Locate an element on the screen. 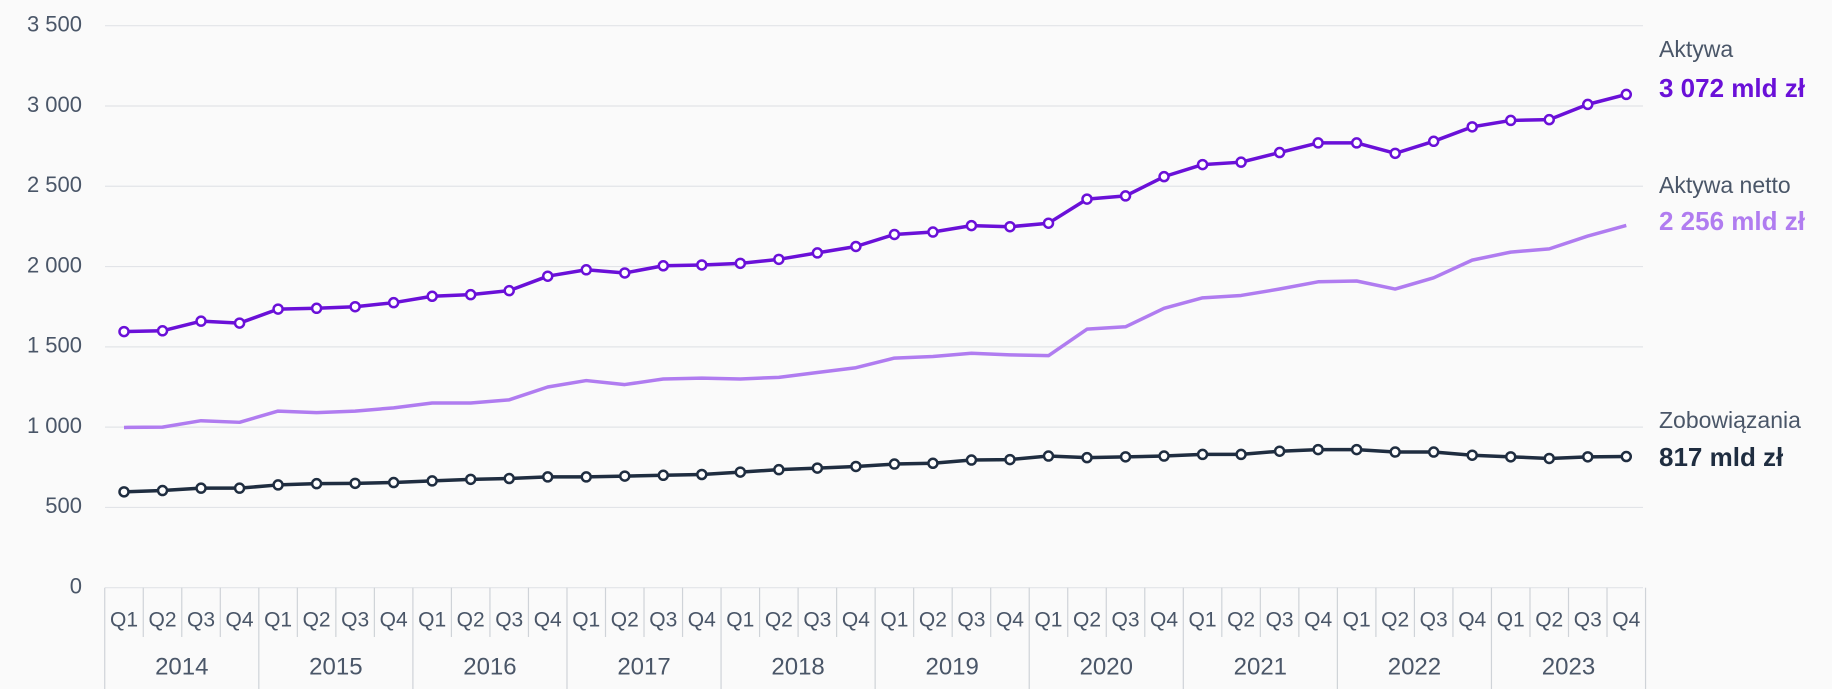 The image size is (1832, 689). end-value-label: 3 072 mld zł is located at coordinates (1732, 88).